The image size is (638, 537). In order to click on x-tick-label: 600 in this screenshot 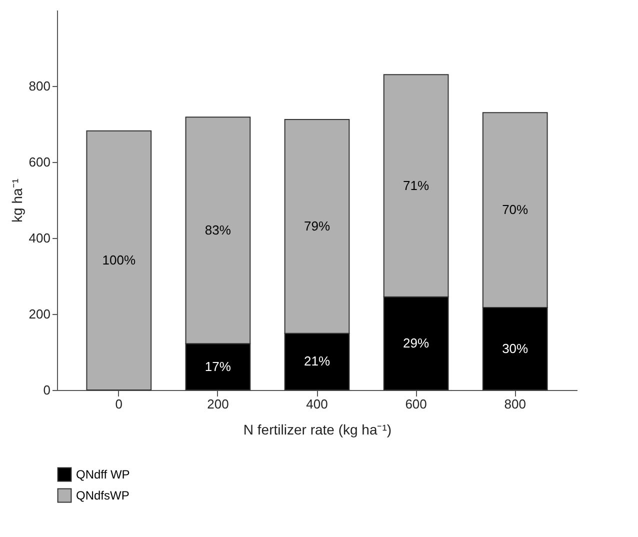, I will do `click(416, 404)`.